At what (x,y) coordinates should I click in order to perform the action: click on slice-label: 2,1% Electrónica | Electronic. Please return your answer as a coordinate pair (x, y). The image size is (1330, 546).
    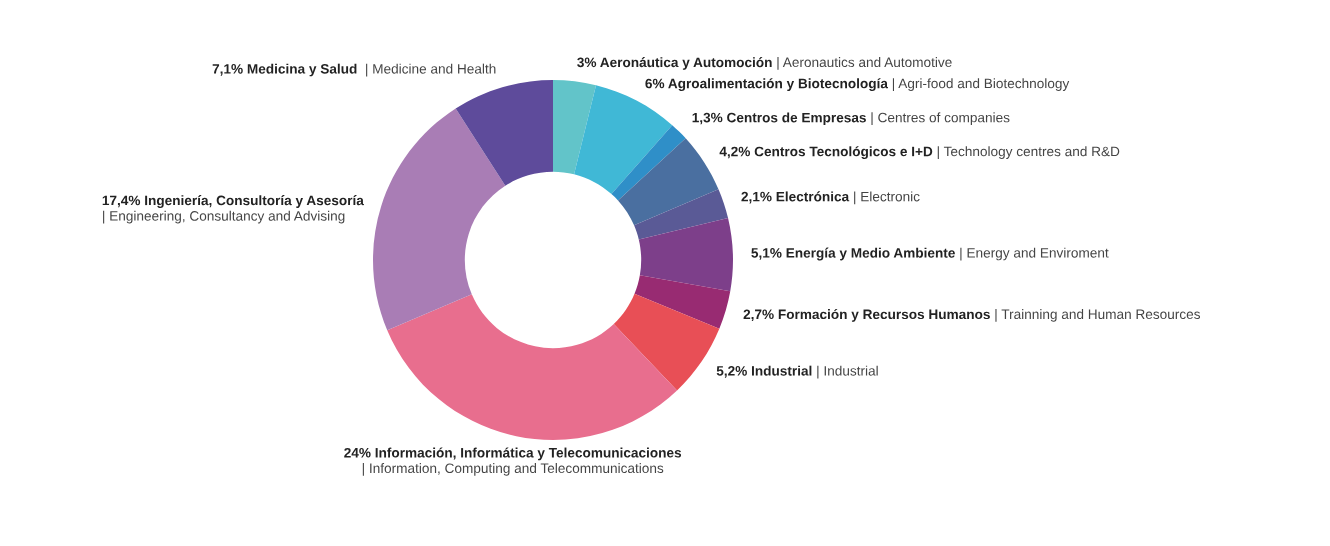
    Looking at the image, I should click on (830, 198).